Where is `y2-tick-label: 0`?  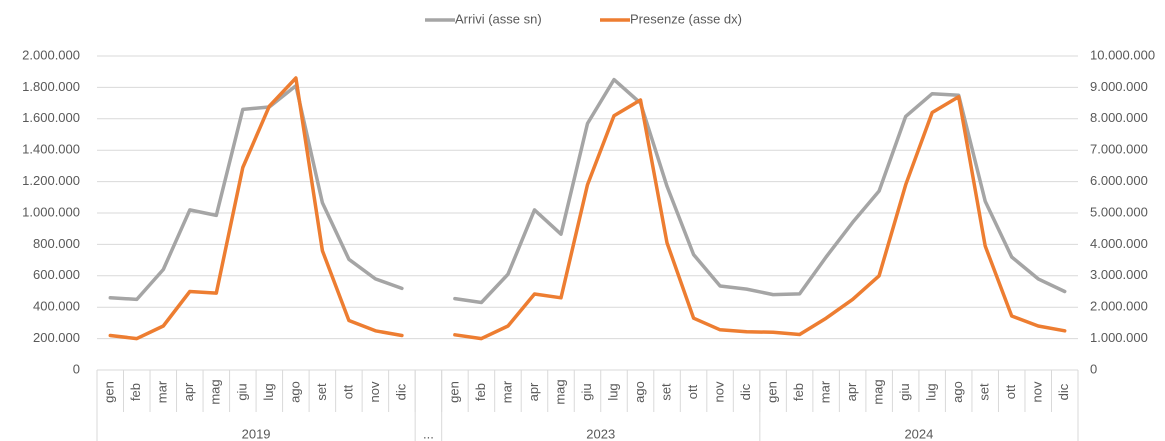 y2-tick-label: 0 is located at coordinates (1093, 368).